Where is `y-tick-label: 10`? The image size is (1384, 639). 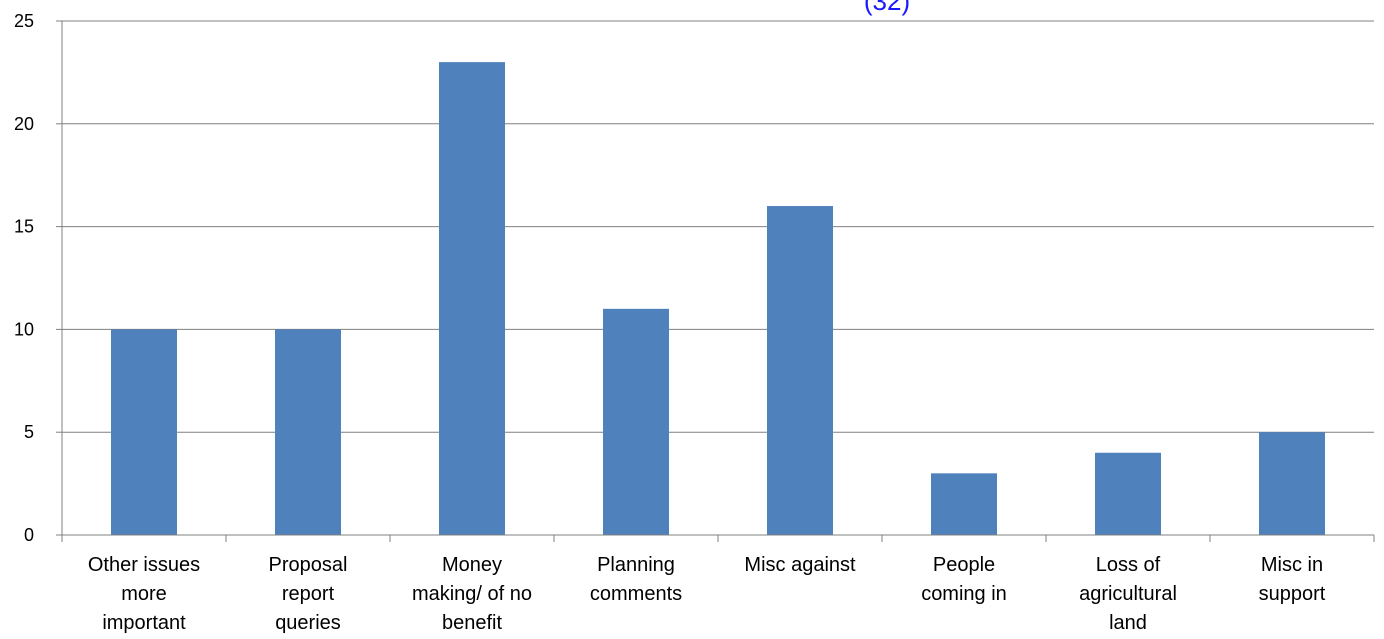 y-tick-label: 10 is located at coordinates (24, 329).